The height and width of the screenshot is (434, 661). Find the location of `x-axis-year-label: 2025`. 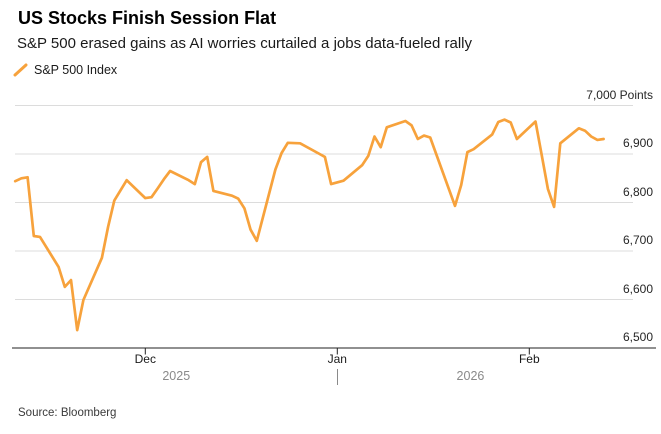

x-axis-year-label: 2025 is located at coordinates (176, 376).